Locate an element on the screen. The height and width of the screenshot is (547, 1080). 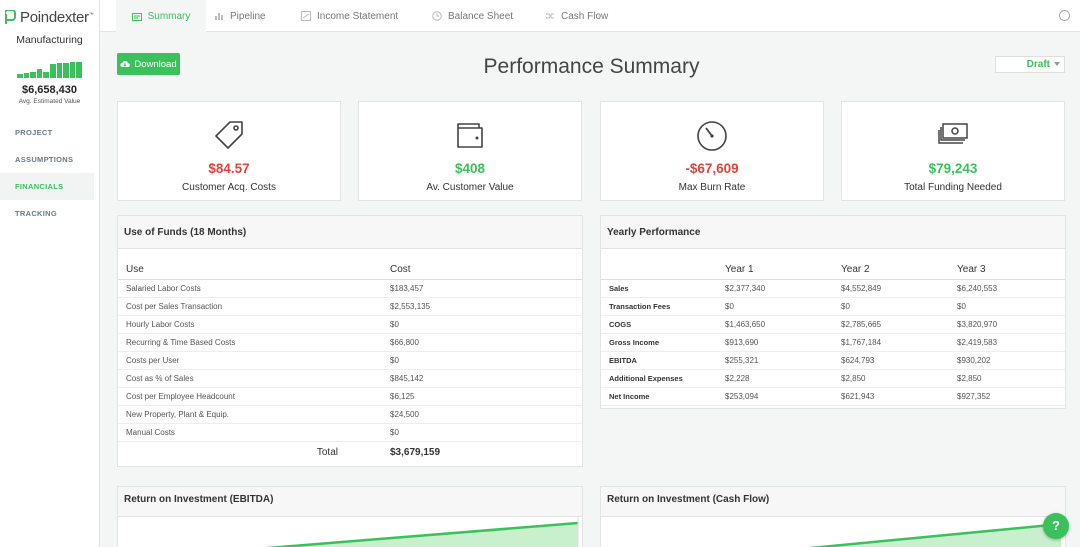
table-row: Cost as % of Sales $845,142 is located at coordinates (350, 378).